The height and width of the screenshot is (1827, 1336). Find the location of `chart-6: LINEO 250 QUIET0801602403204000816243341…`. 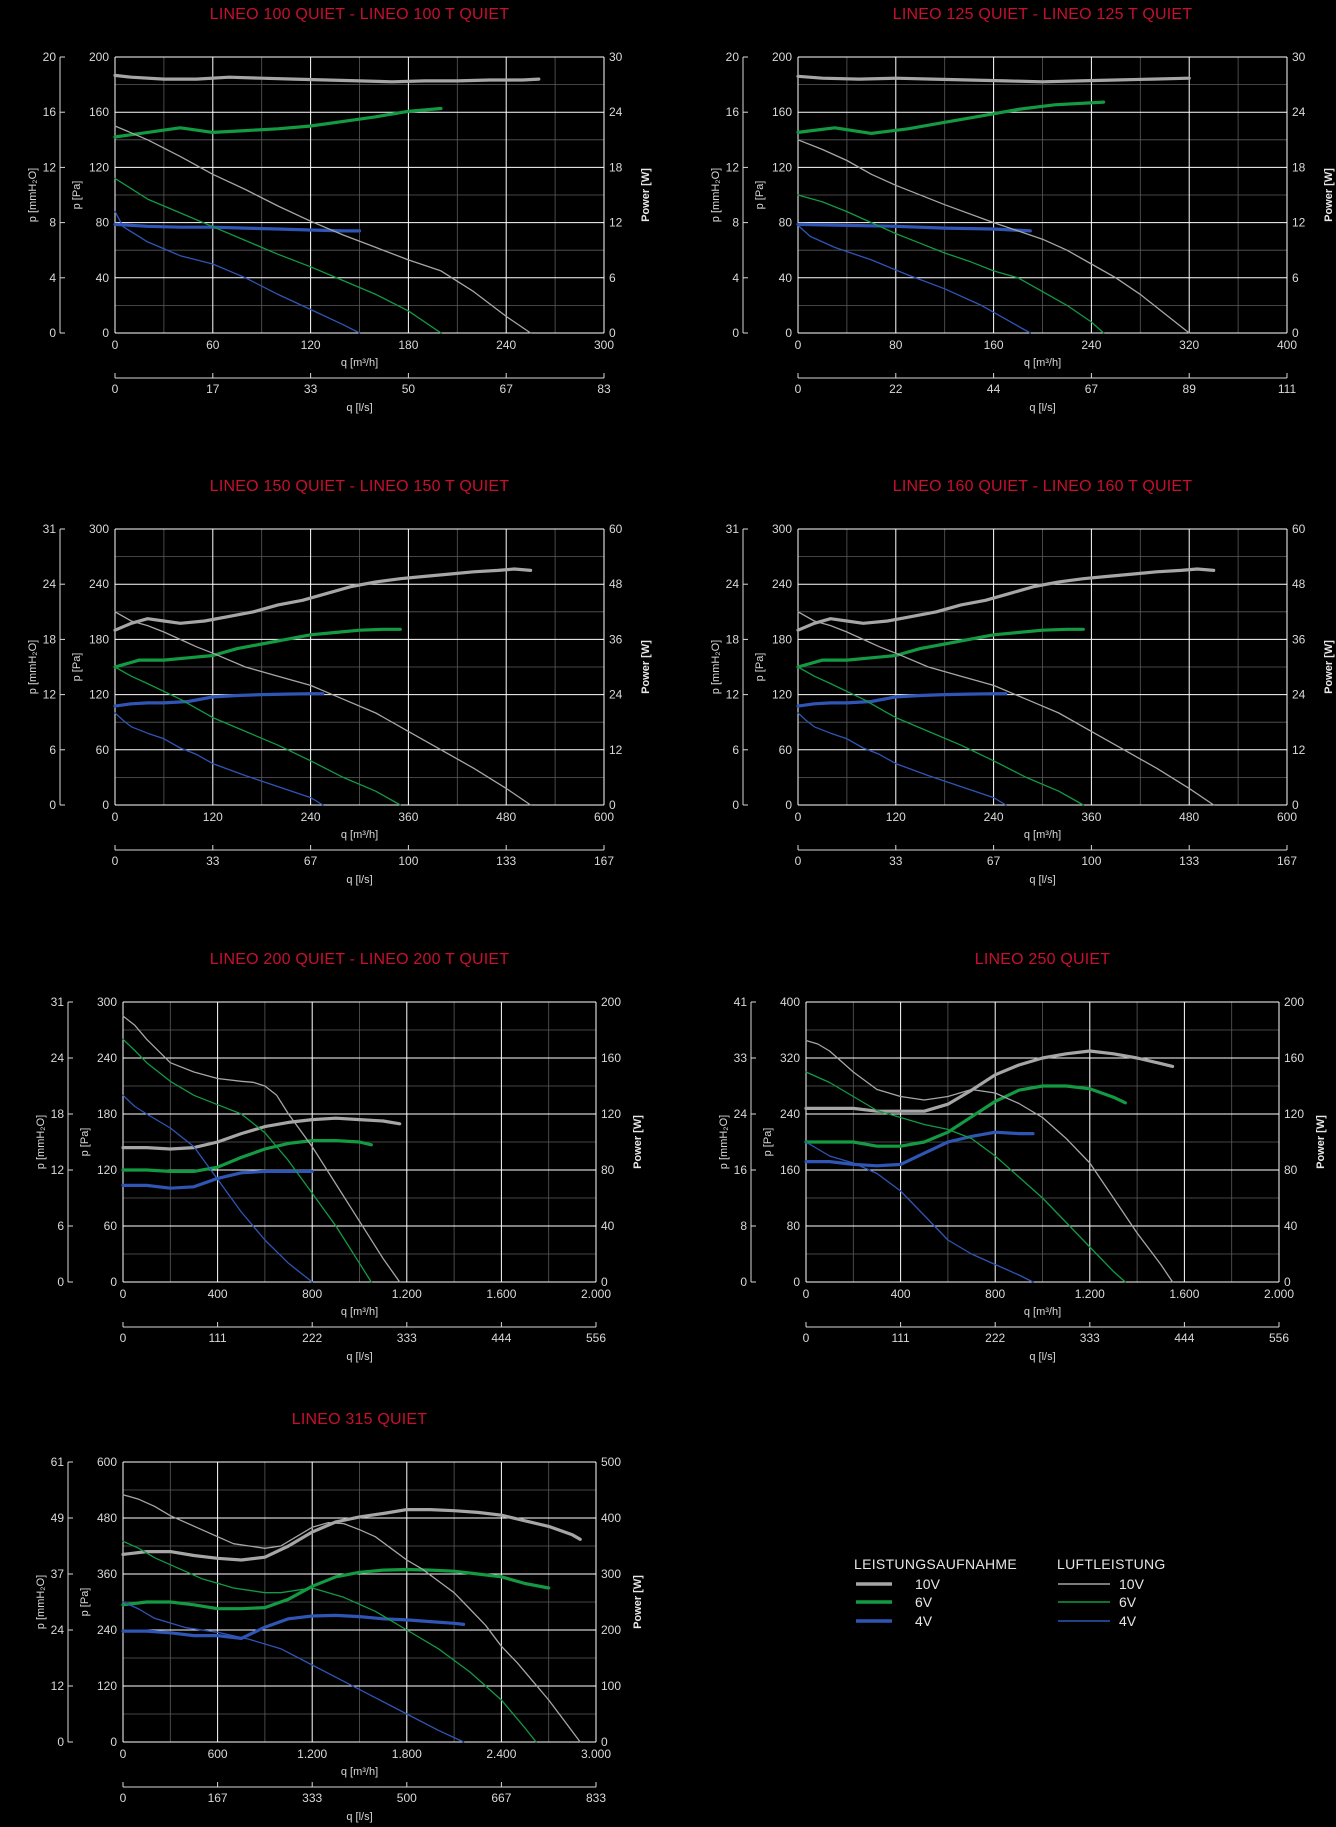

chart-6: LINEO 250 QUIET0801602403204000816243341… is located at coordinates (1022, 1157).